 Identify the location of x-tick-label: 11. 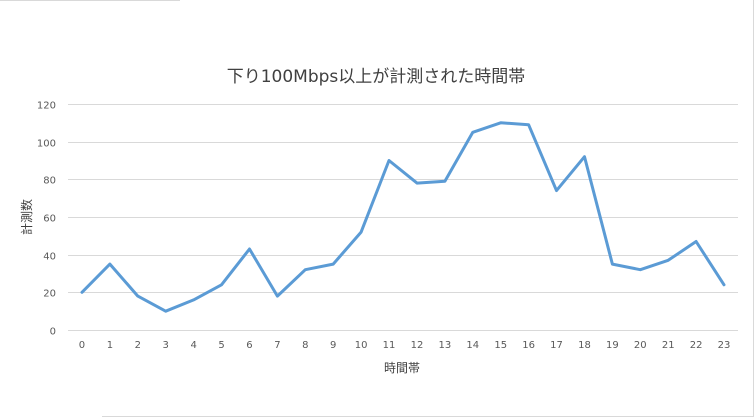
(389, 345).